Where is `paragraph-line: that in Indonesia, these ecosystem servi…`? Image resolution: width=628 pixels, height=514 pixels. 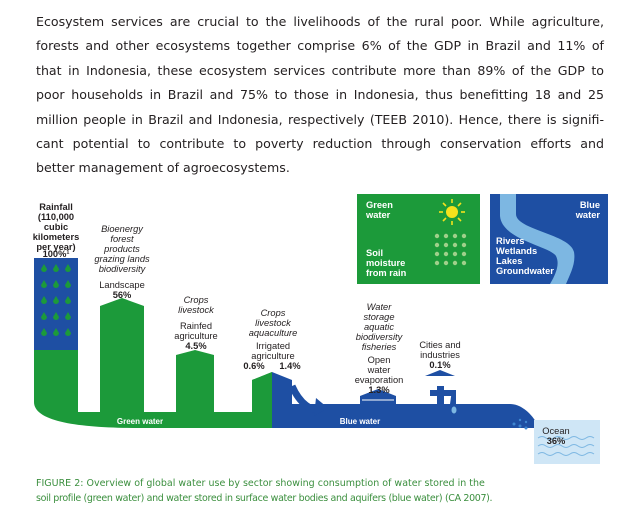
paragraph-line: that in Indonesia, these ecosystem servi… is located at coordinates (320, 70).